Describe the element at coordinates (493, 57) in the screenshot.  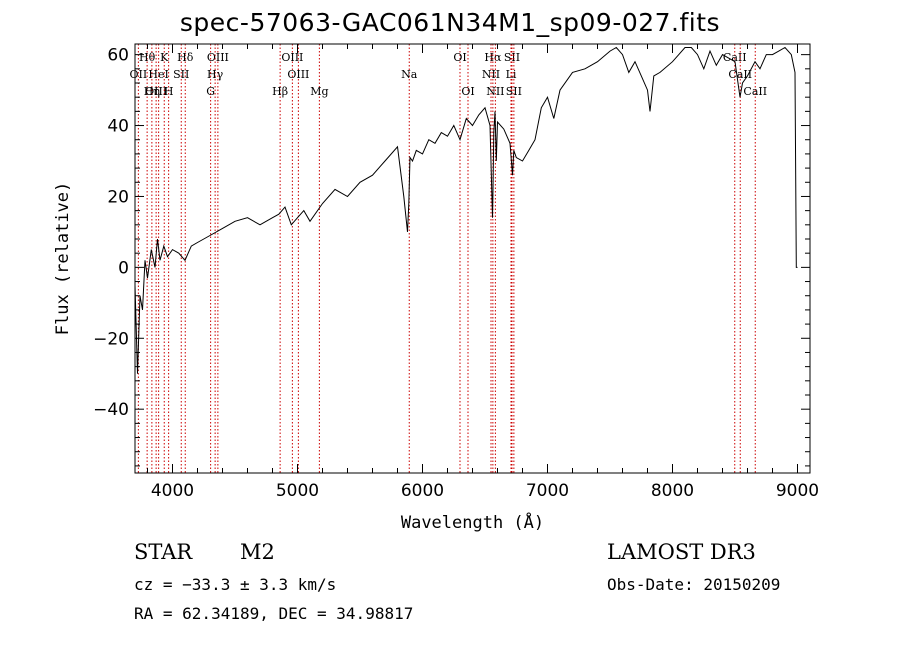
I see `line-marker-label: Hα` at that location.